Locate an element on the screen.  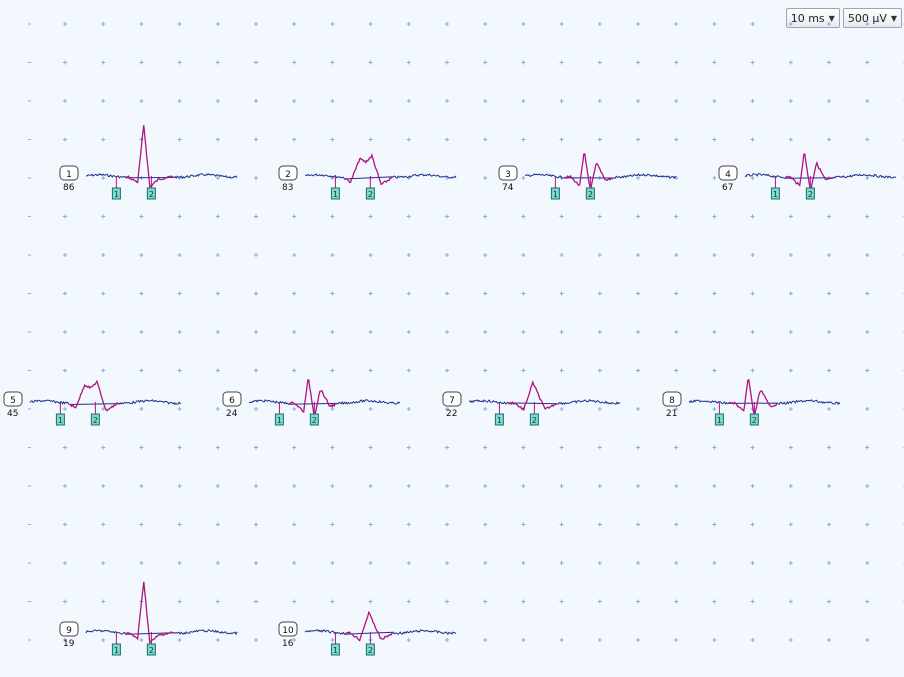
channel-count: 24 is located at coordinates (232, 414).